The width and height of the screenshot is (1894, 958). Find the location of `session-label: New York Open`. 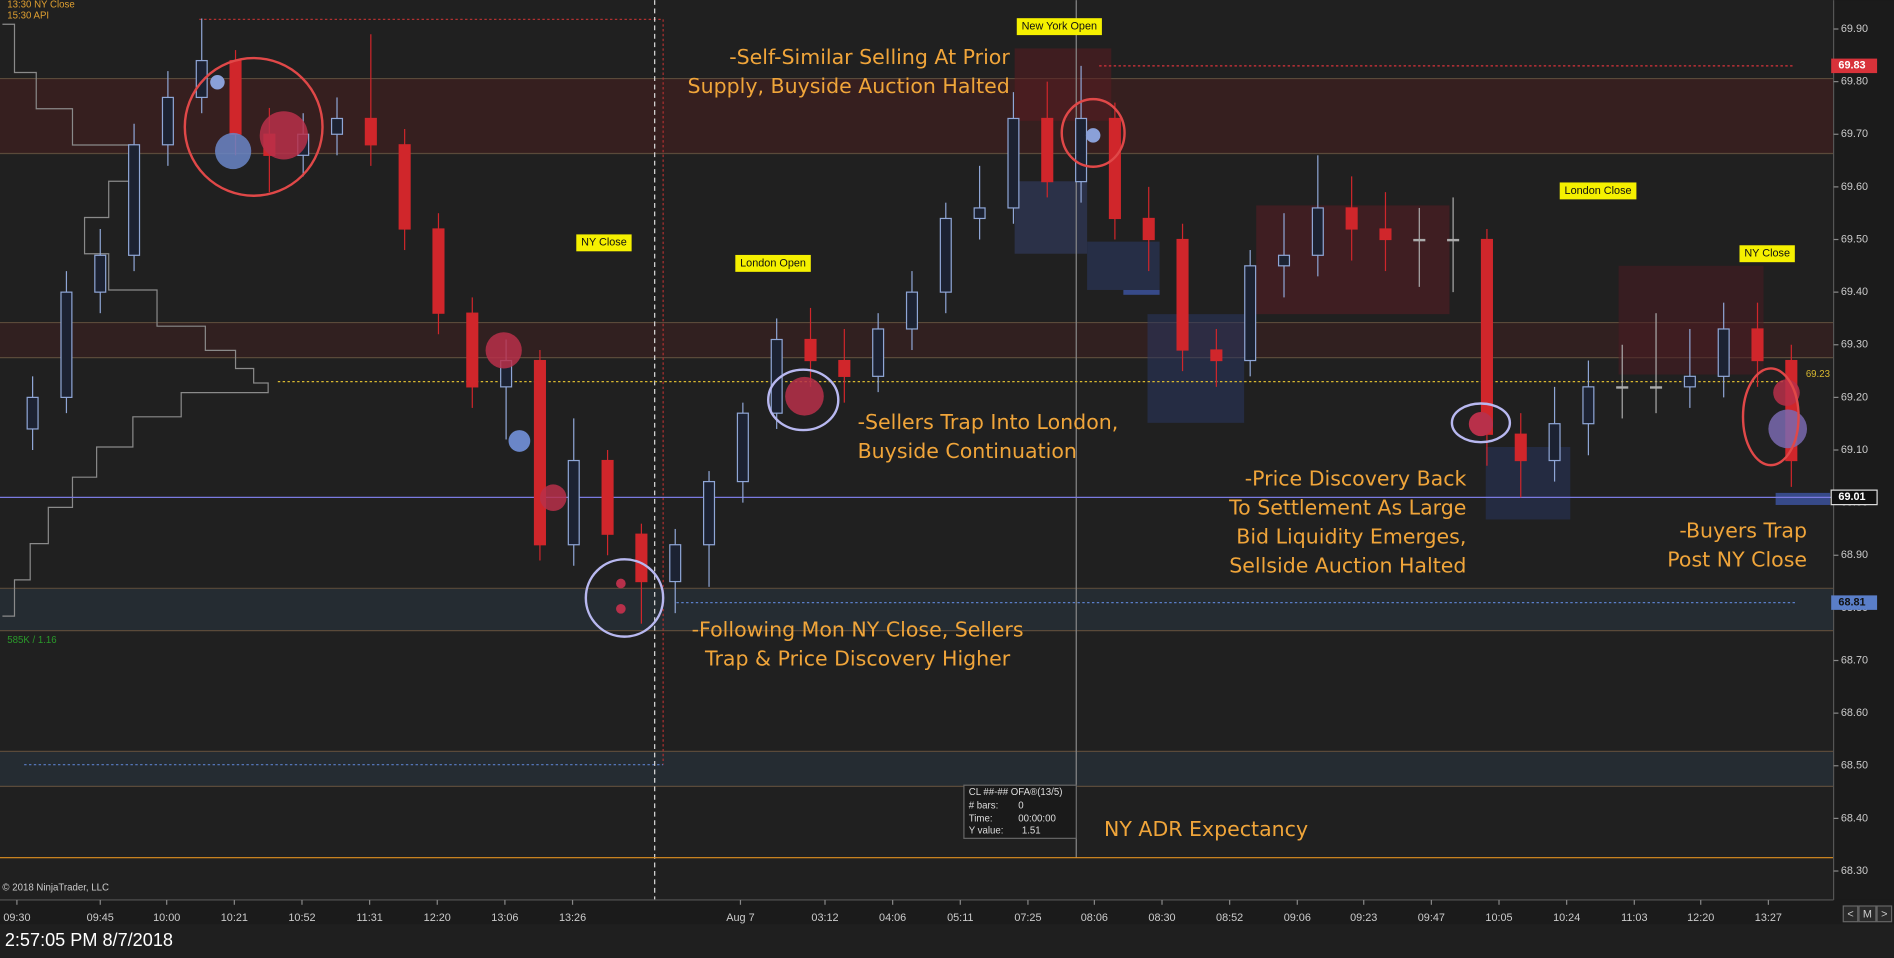

session-label: New York Open is located at coordinates (1059, 27).